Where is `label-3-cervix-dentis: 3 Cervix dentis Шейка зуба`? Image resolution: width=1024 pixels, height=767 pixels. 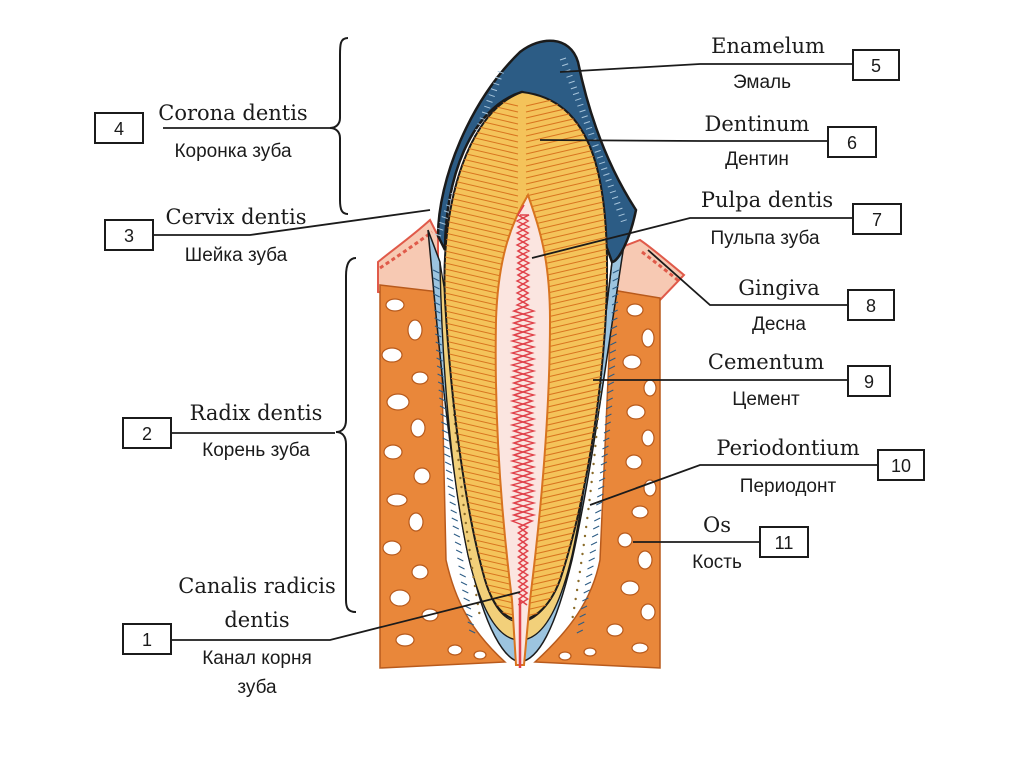
label-3-cervix-dentis: 3 Cervix dentis Шейка зуба is located at coordinates (205, 235).